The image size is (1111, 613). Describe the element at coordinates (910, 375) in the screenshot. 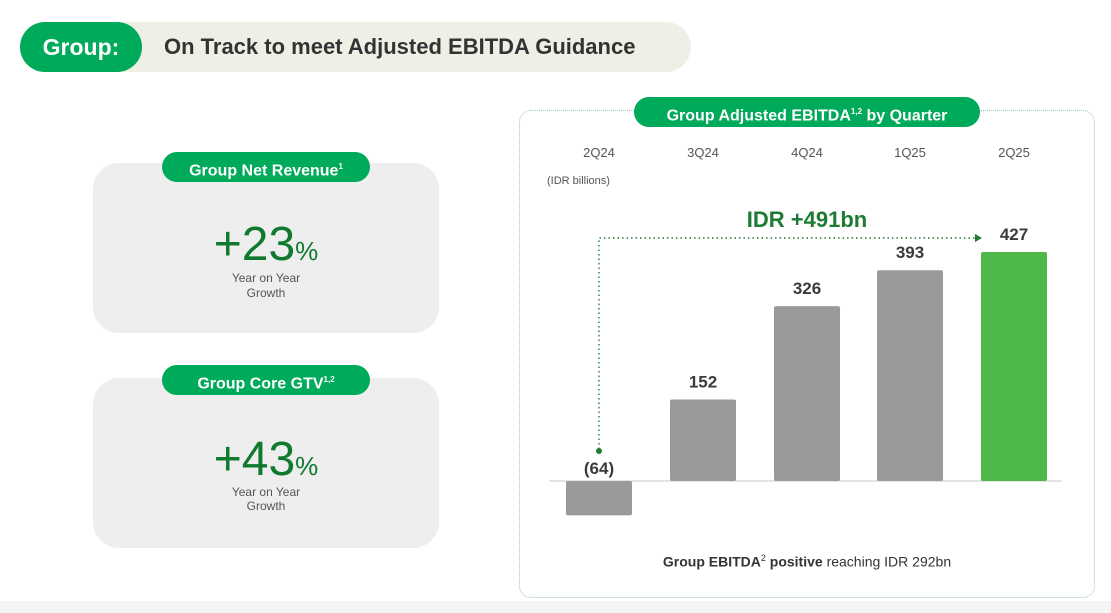

I see `bar-1q25` at that location.